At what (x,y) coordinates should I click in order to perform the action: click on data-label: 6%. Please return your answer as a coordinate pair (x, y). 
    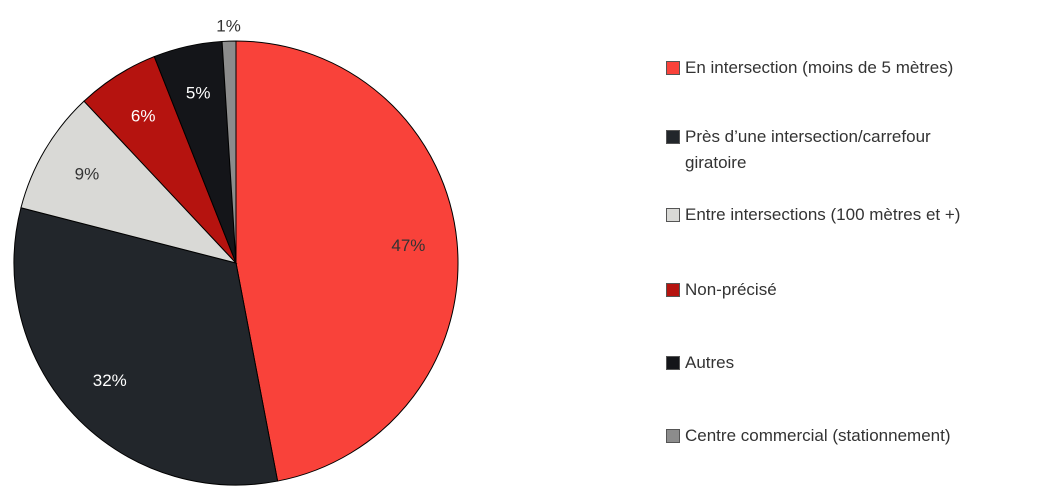
    Looking at the image, I should click on (143, 115).